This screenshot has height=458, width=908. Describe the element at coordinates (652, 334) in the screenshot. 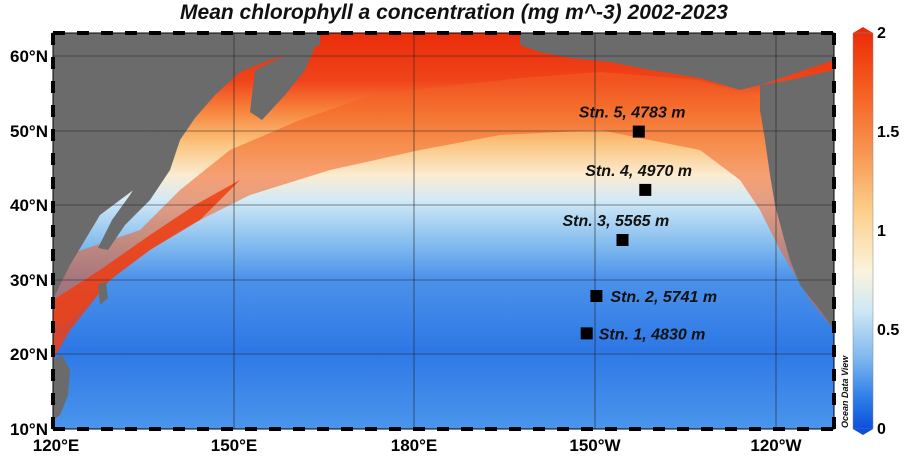

I see `station-label: Stn. 1, 4830 m` at that location.